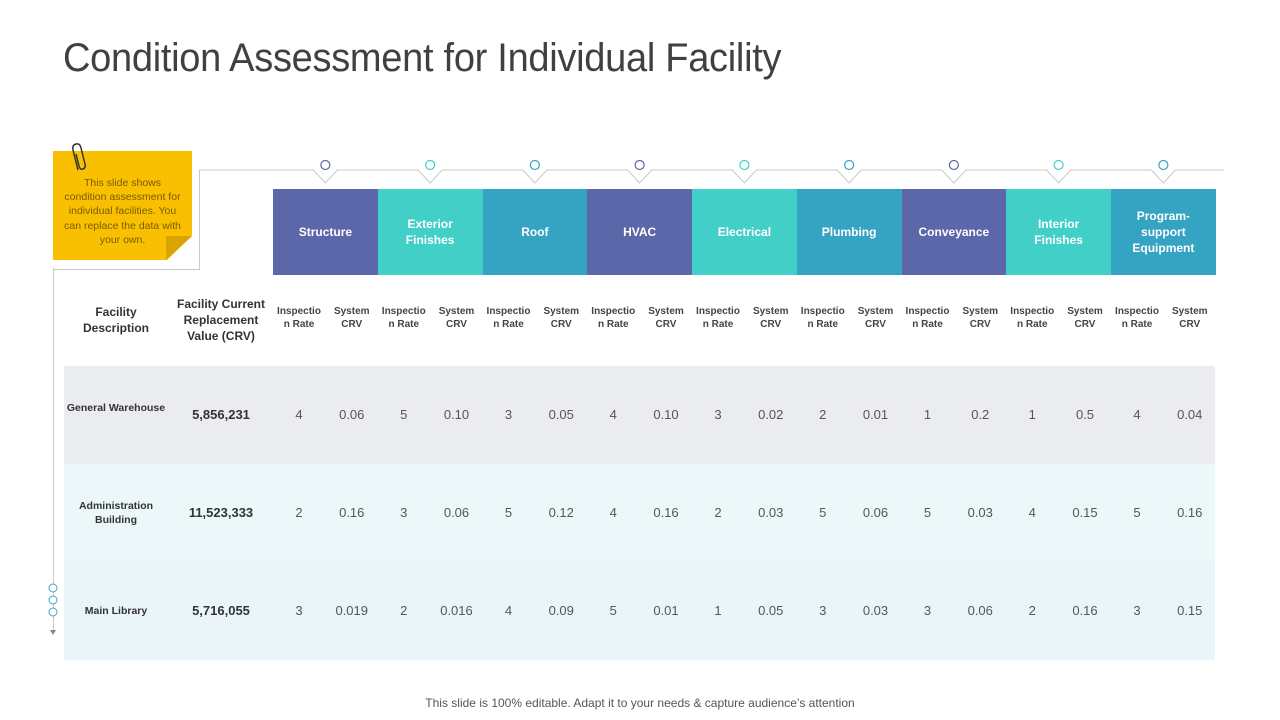 The width and height of the screenshot is (1280, 720). Describe the element at coordinates (352, 610) in the screenshot. I see `cell-system-crv: 0.019` at that location.